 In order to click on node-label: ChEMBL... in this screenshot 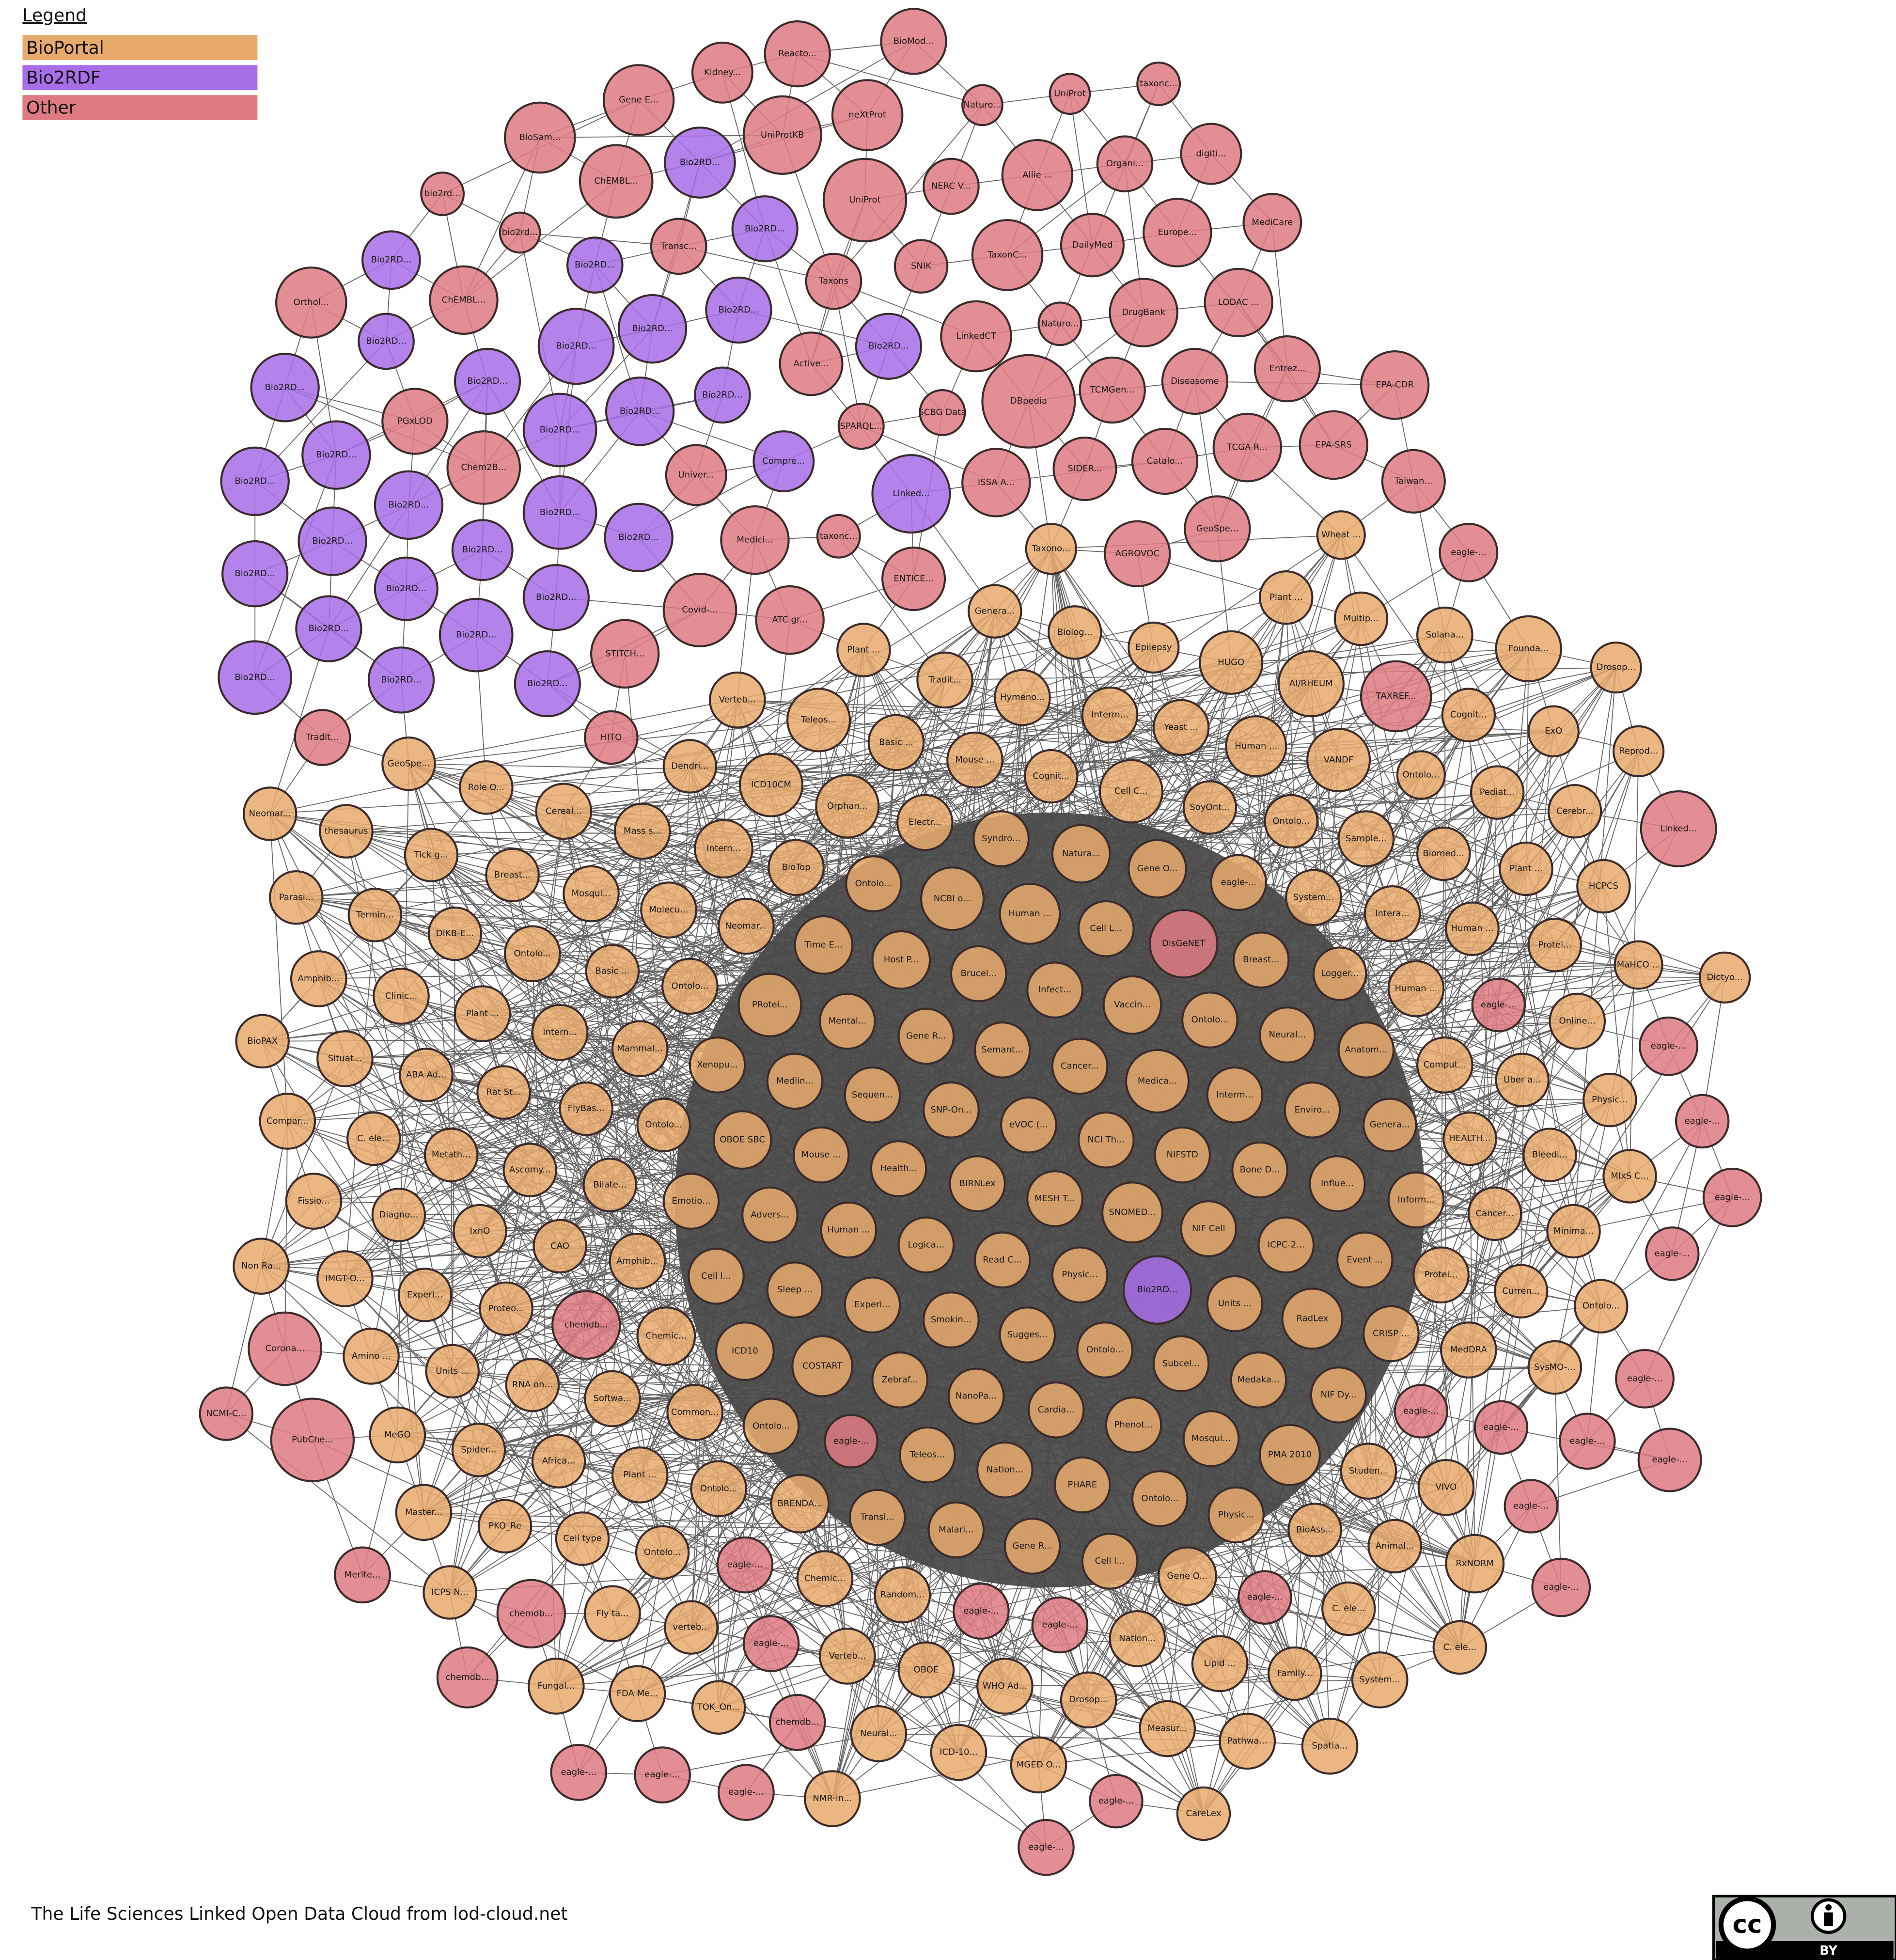, I will do `click(616, 181)`.